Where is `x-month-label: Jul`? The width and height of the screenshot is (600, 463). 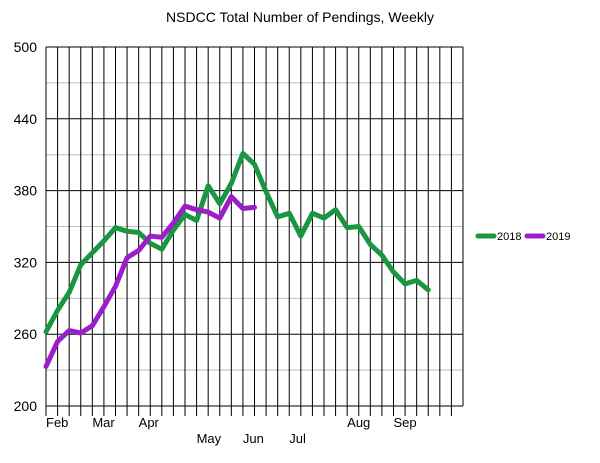
x-month-label: Jul is located at coordinates (297, 438).